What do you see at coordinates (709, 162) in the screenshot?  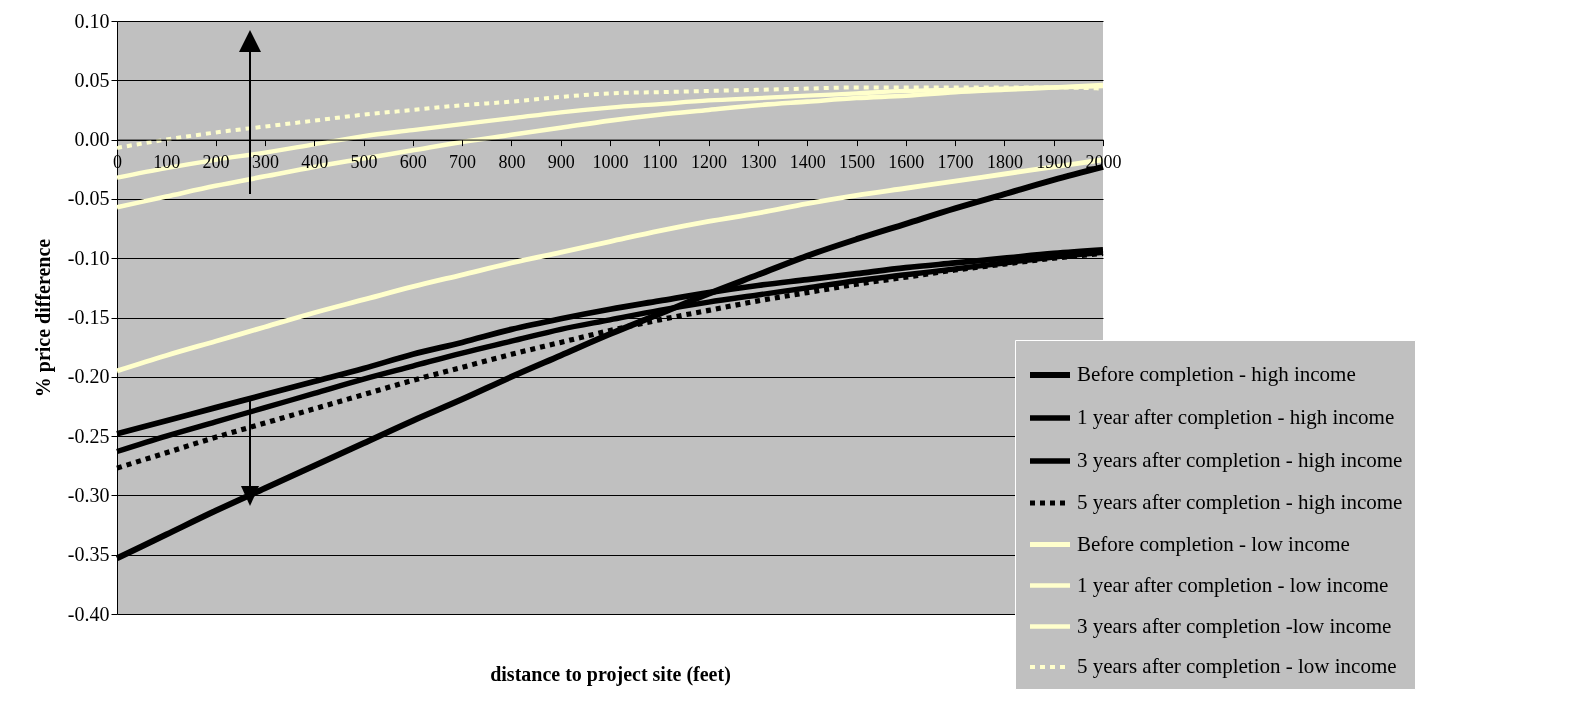 I see `x-tick-label: 1200` at bounding box center [709, 162].